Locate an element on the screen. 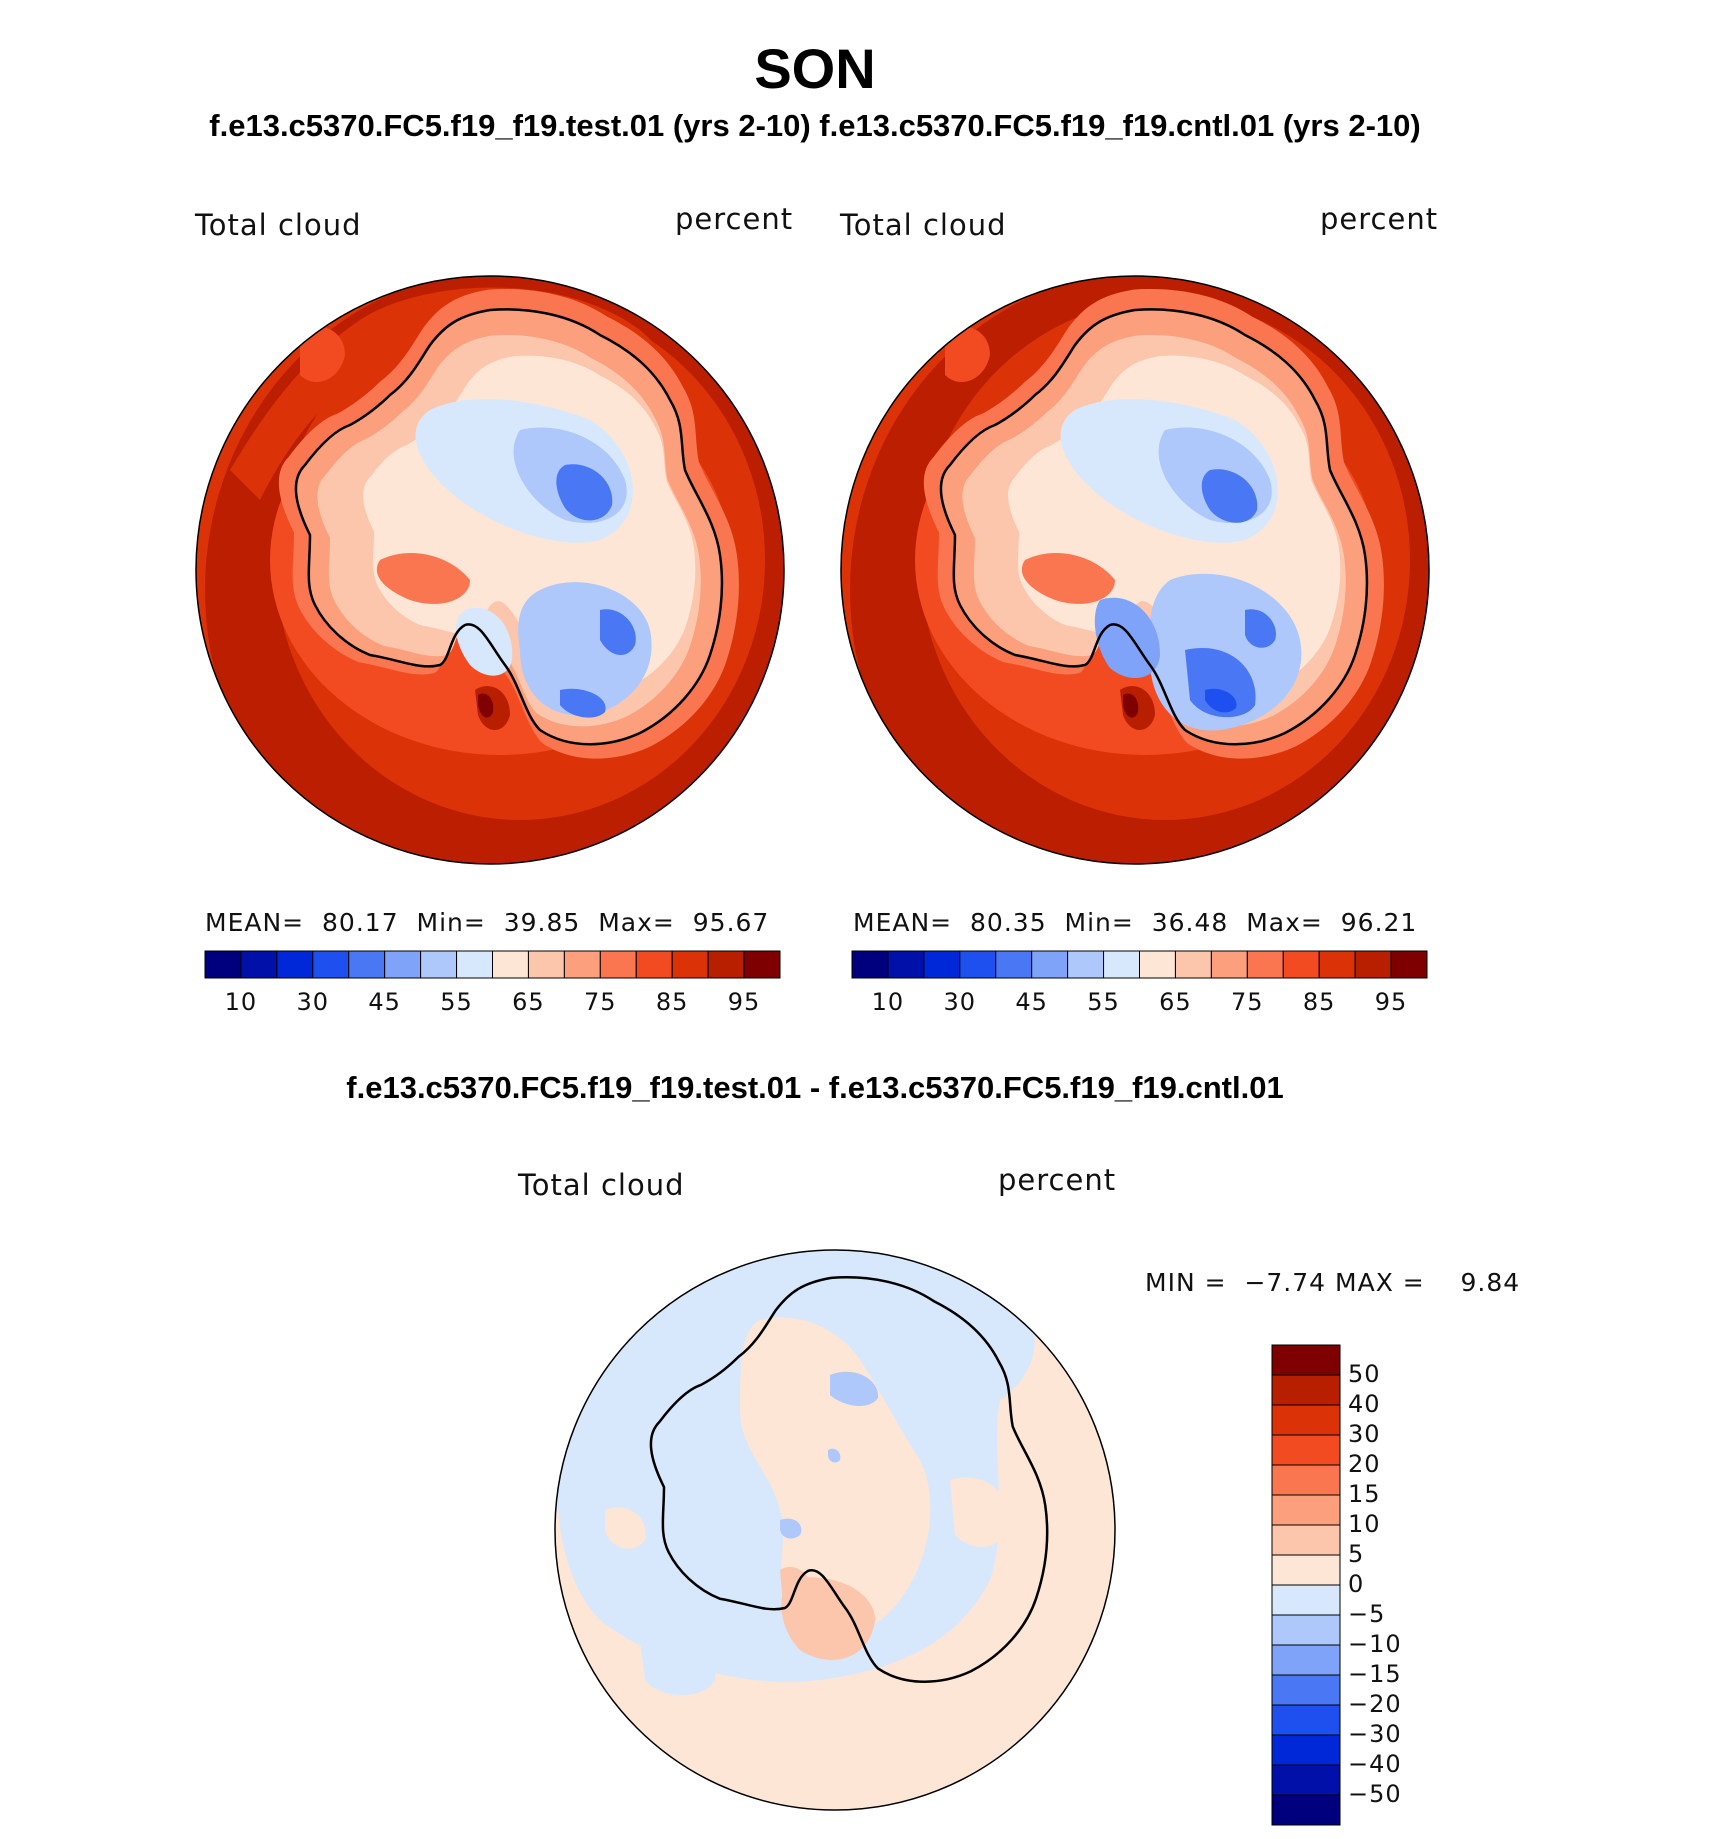 The width and height of the screenshot is (1710, 1839). diff-stats: MIN = −7.74 MAX = 9.84 is located at coordinates (1332, 1282).